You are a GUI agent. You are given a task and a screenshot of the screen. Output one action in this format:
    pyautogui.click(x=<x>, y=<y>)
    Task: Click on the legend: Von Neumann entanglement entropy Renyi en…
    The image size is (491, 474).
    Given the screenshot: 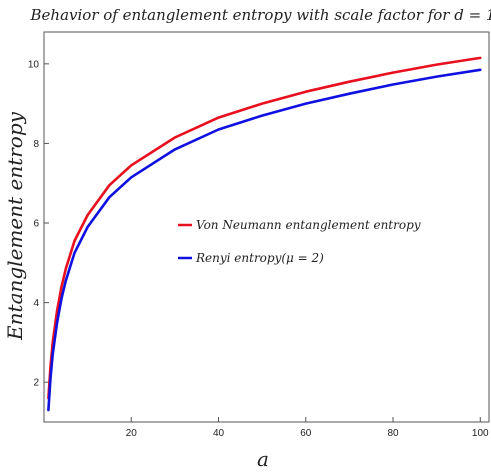 What is the action you would take?
    pyautogui.click(x=299, y=241)
    